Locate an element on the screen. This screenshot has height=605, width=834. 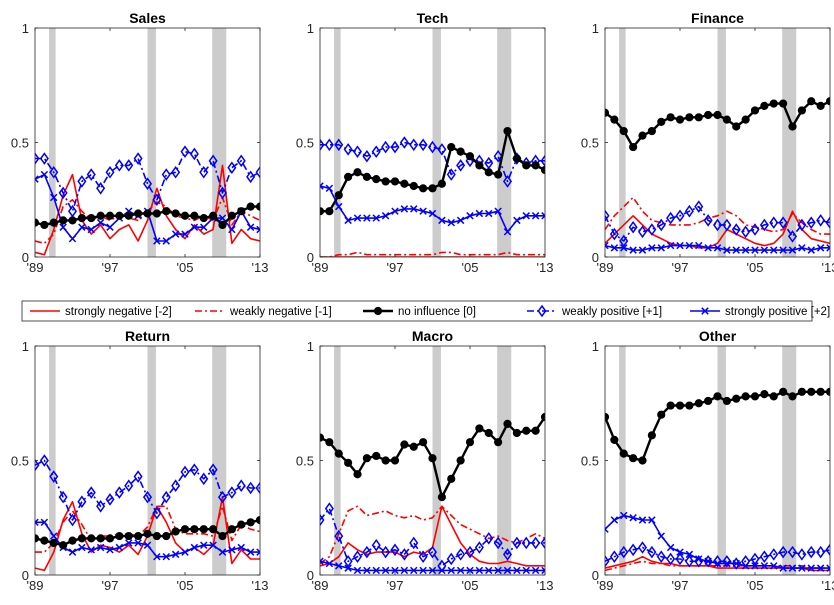
panel-finance: 0 0.5 1 '89 '97 '05 '13 Finance is located at coordinates (707, 142).